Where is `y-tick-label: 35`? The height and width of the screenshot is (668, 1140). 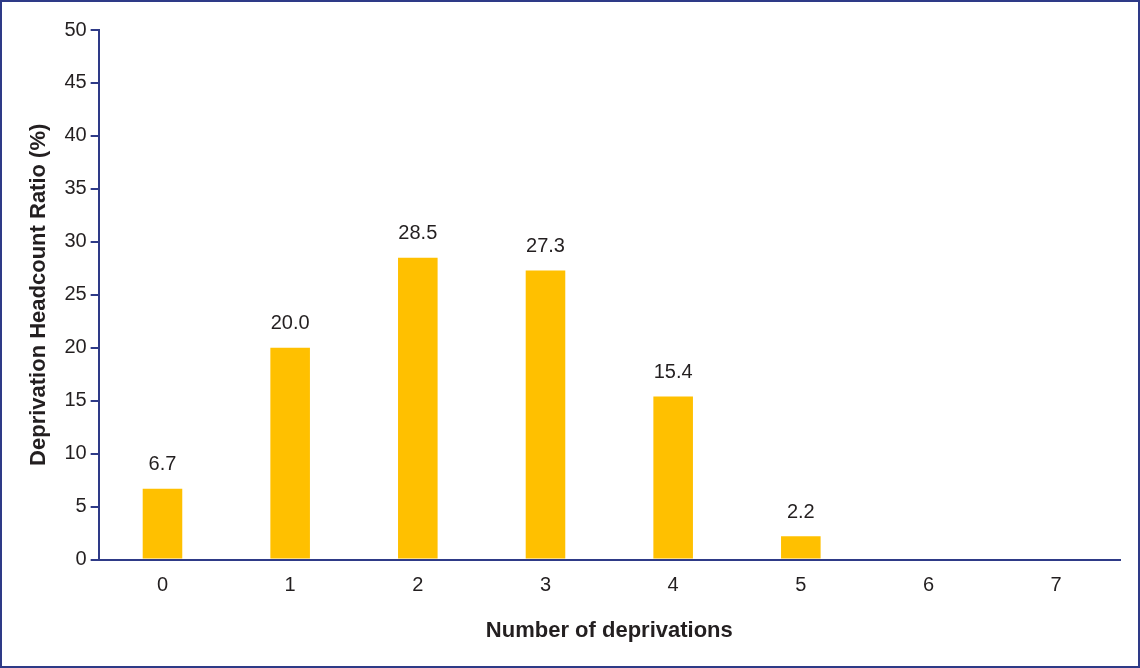 y-tick-label: 35 is located at coordinates (75, 187).